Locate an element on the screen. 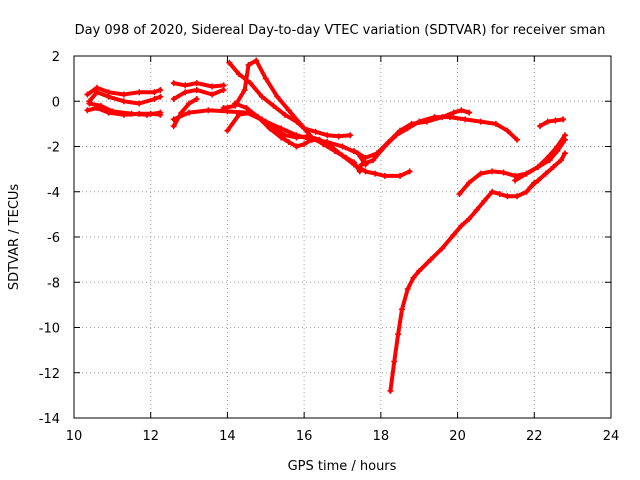  x-tick-label: 22 is located at coordinates (534, 436).